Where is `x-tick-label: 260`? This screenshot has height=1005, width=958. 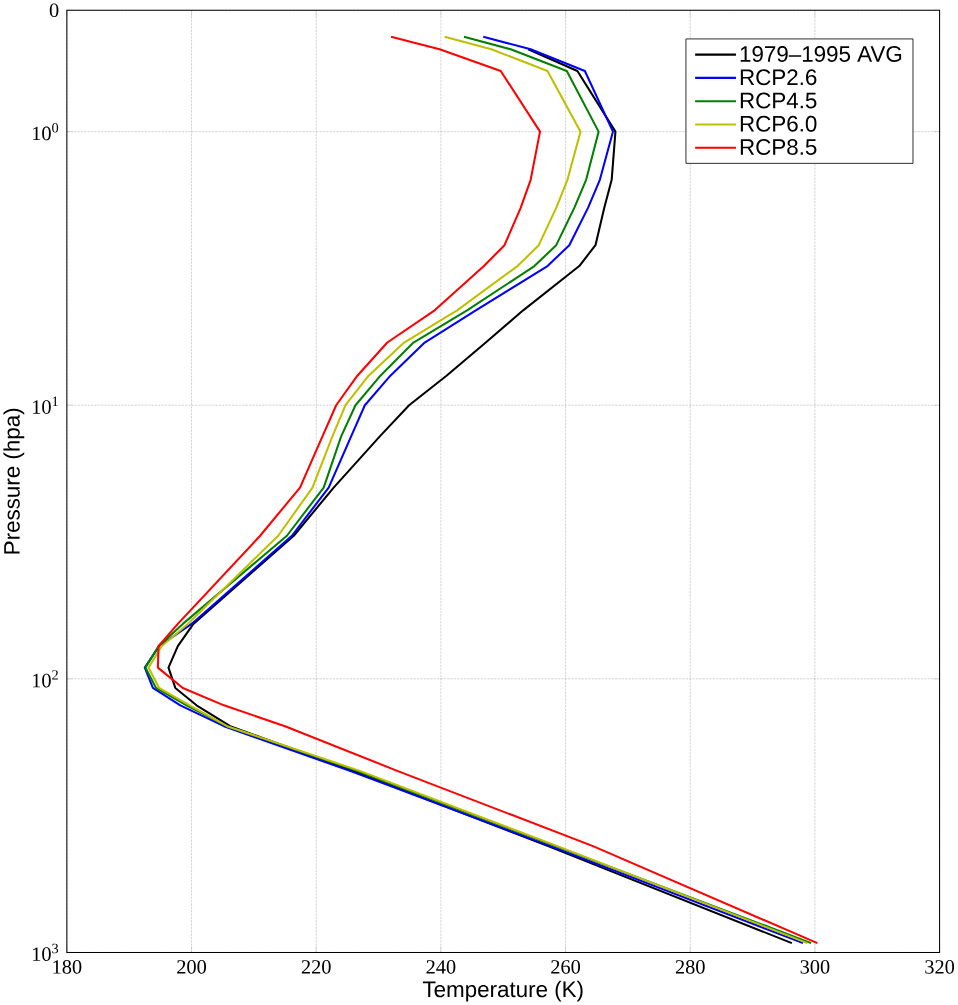
x-tick-label: 260 is located at coordinates (565, 967).